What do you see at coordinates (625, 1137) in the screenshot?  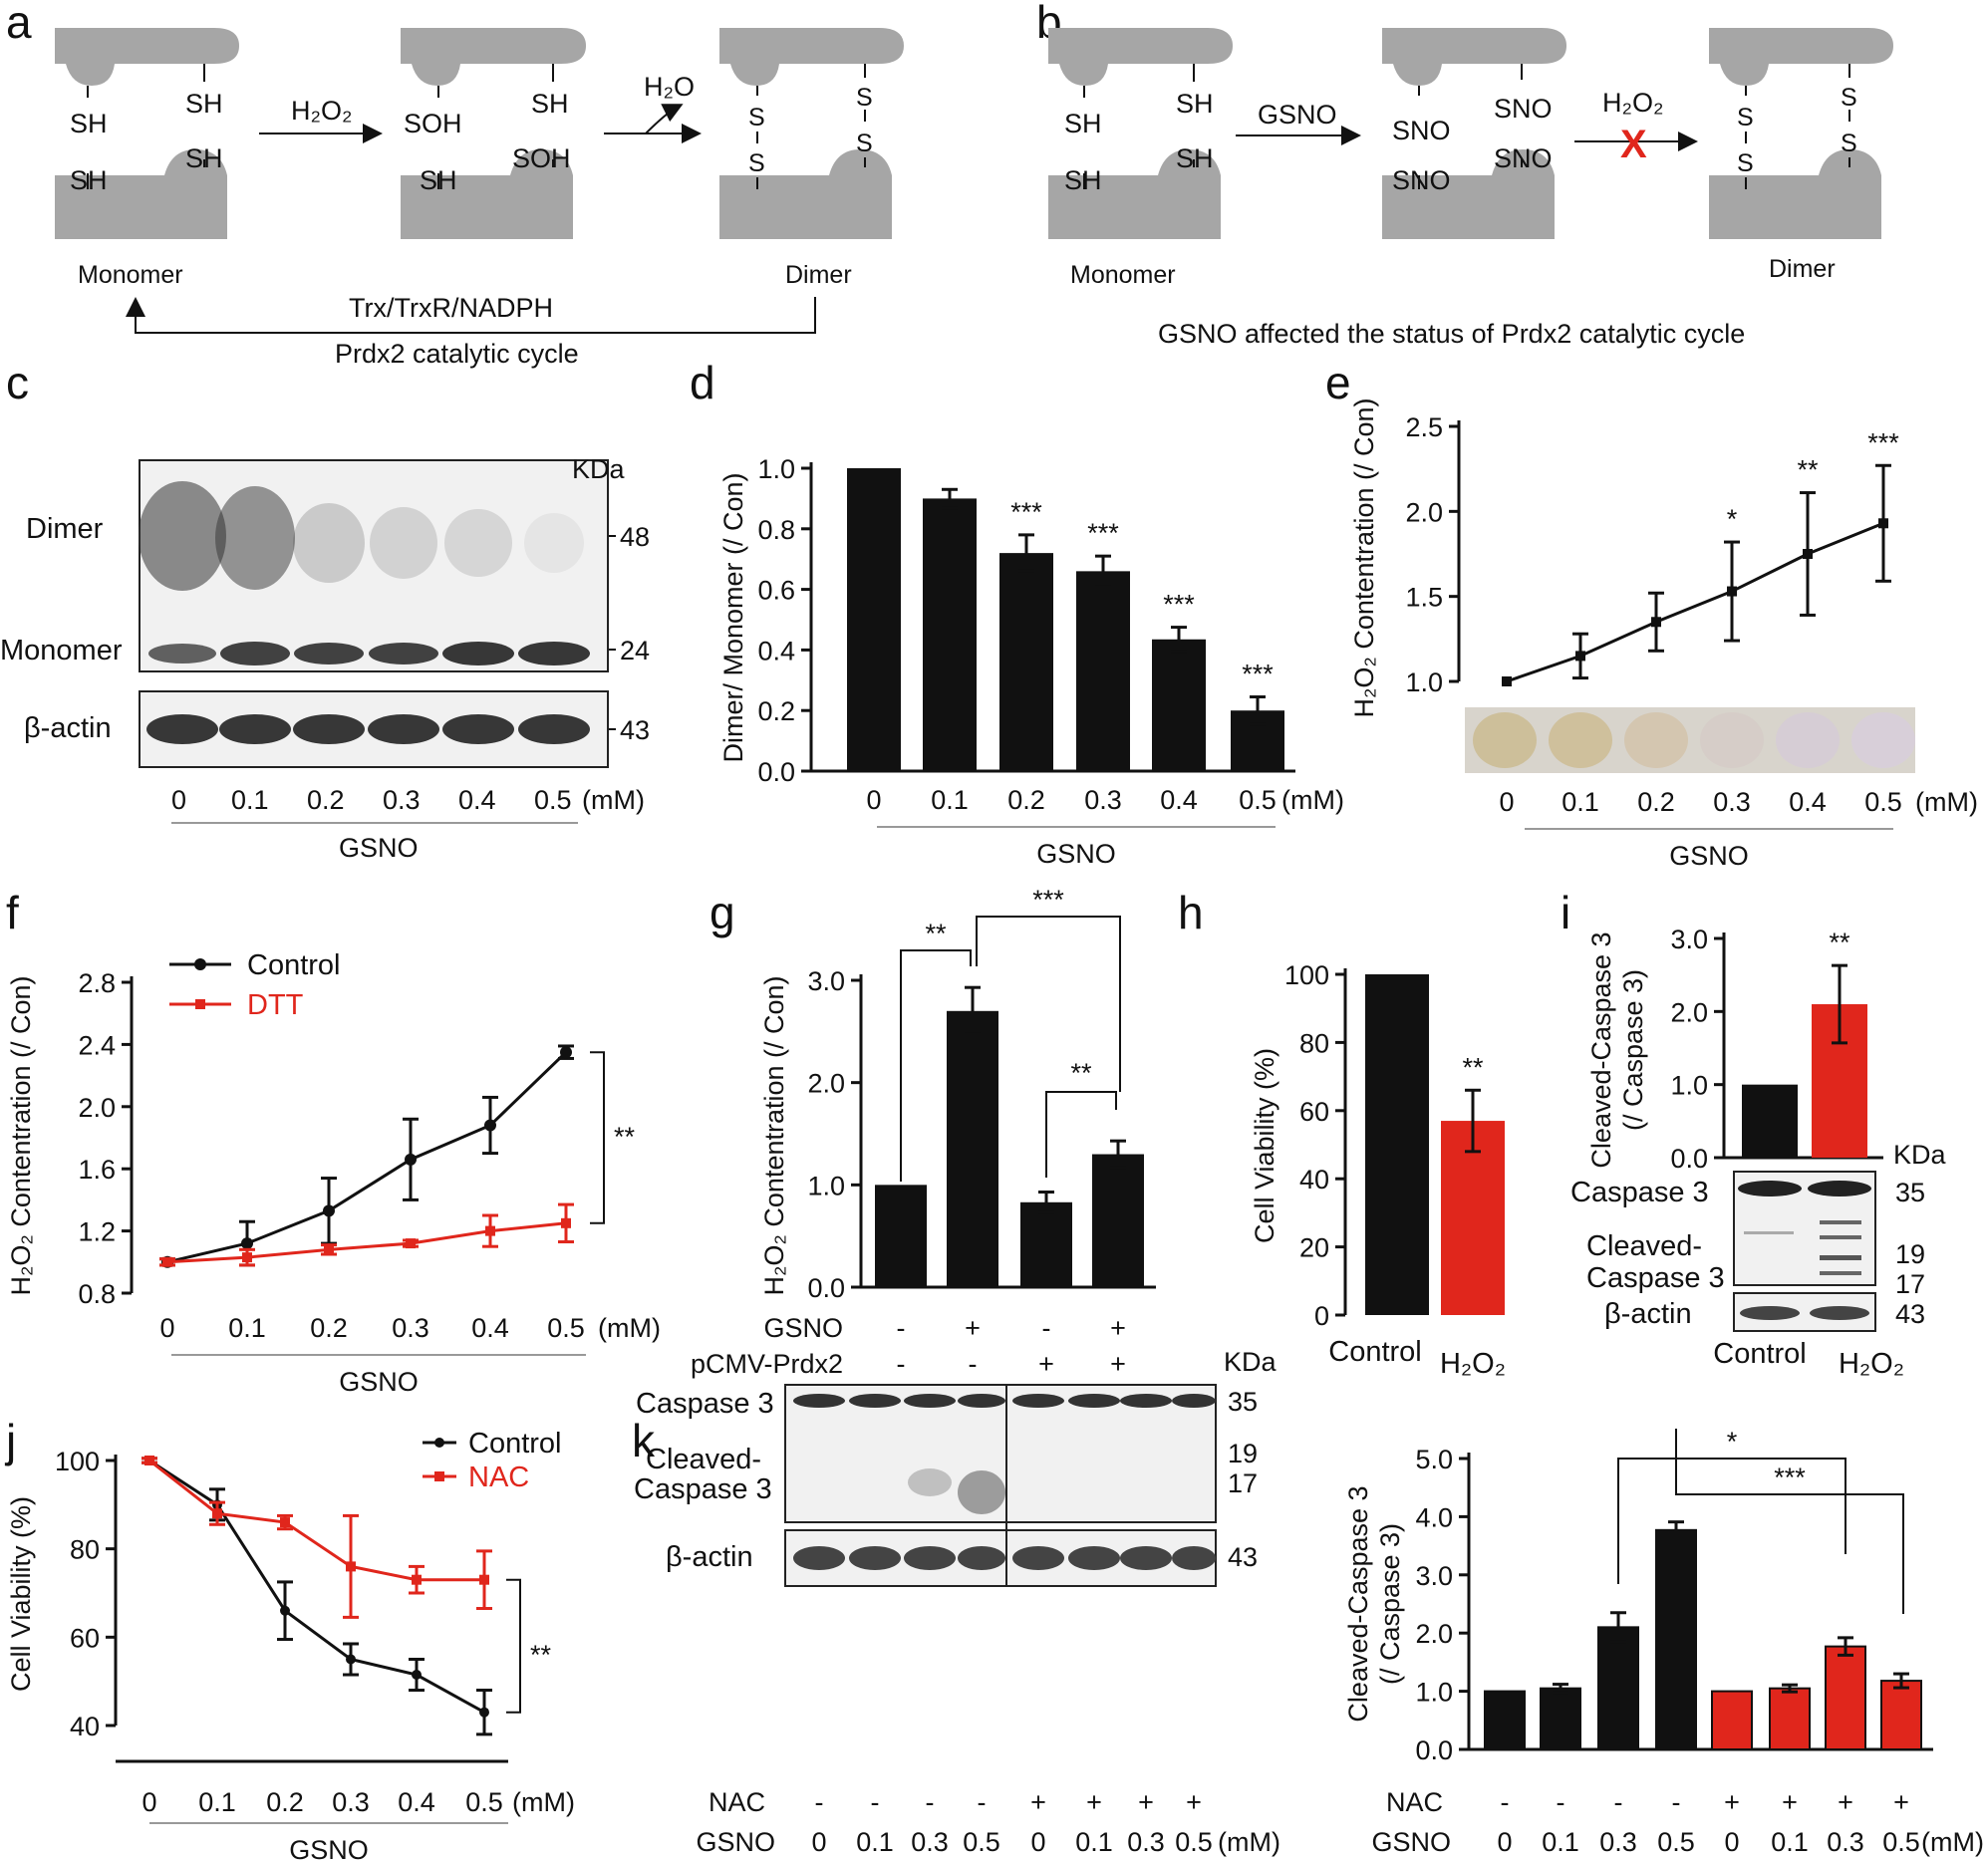 I see `significance-label: **` at bounding box center [625, 1137].